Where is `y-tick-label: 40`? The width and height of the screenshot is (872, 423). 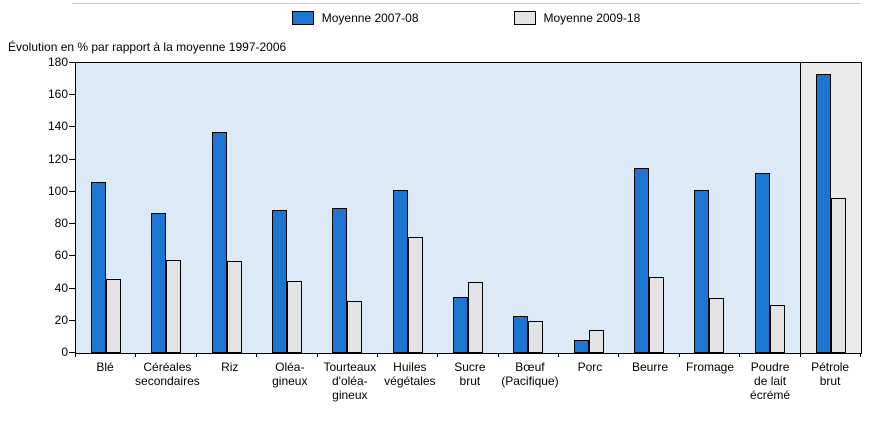 y-tick-label: 40 is located at coordinates (61, 287).